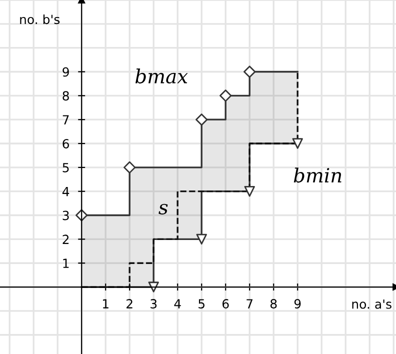 This screenshot has width=396, height=354. What do you see at coordinates (65, 96) in the screenshot?
I see `y-tick-label: 8` at bounding box center [65, 96].